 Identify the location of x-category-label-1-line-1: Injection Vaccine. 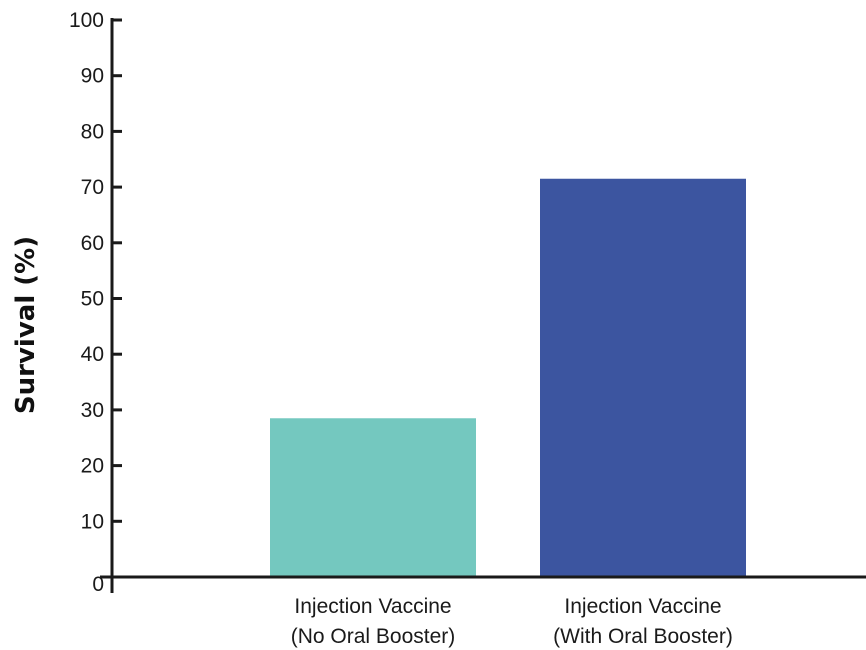
(372, 606).